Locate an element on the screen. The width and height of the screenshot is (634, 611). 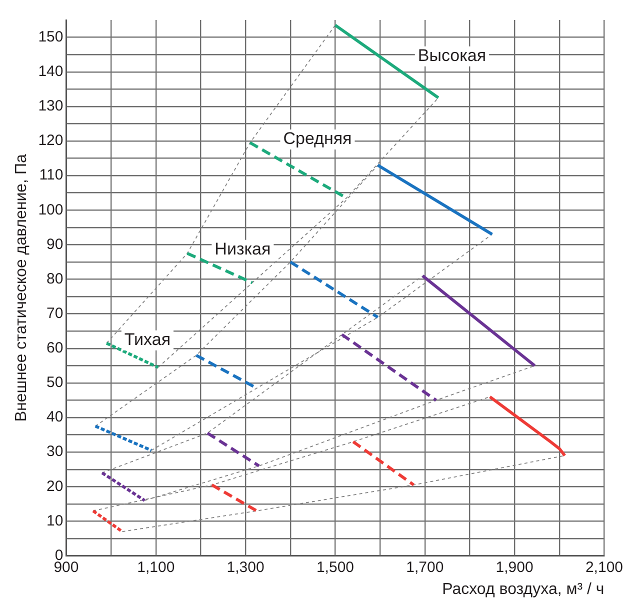
y-tick-label: 120 is located at coordinates (51, 141).